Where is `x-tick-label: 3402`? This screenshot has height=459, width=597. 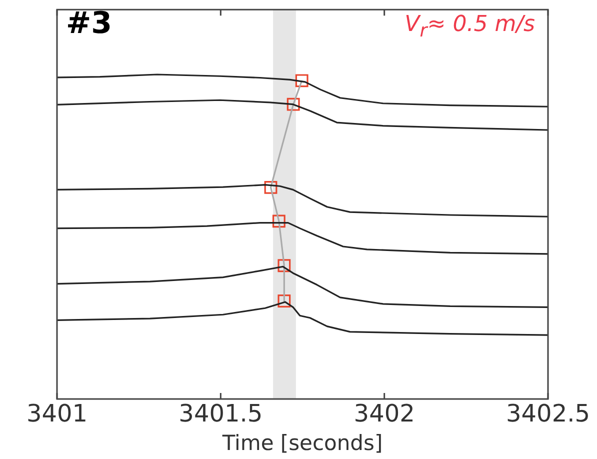
x-tick-label: 3402 is located at coordinates (384, 414).